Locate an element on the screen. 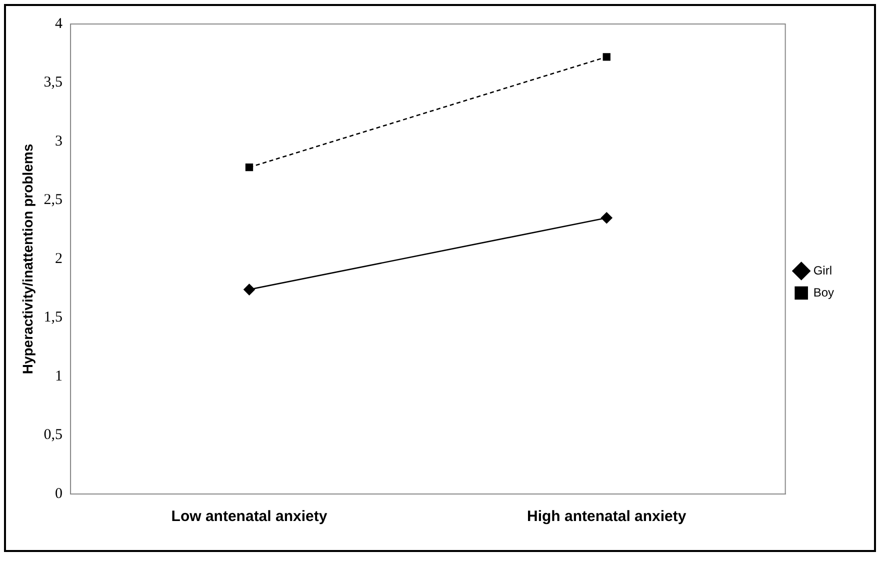  y-tick-label: 3,5 is located at coordinates (53, 82).